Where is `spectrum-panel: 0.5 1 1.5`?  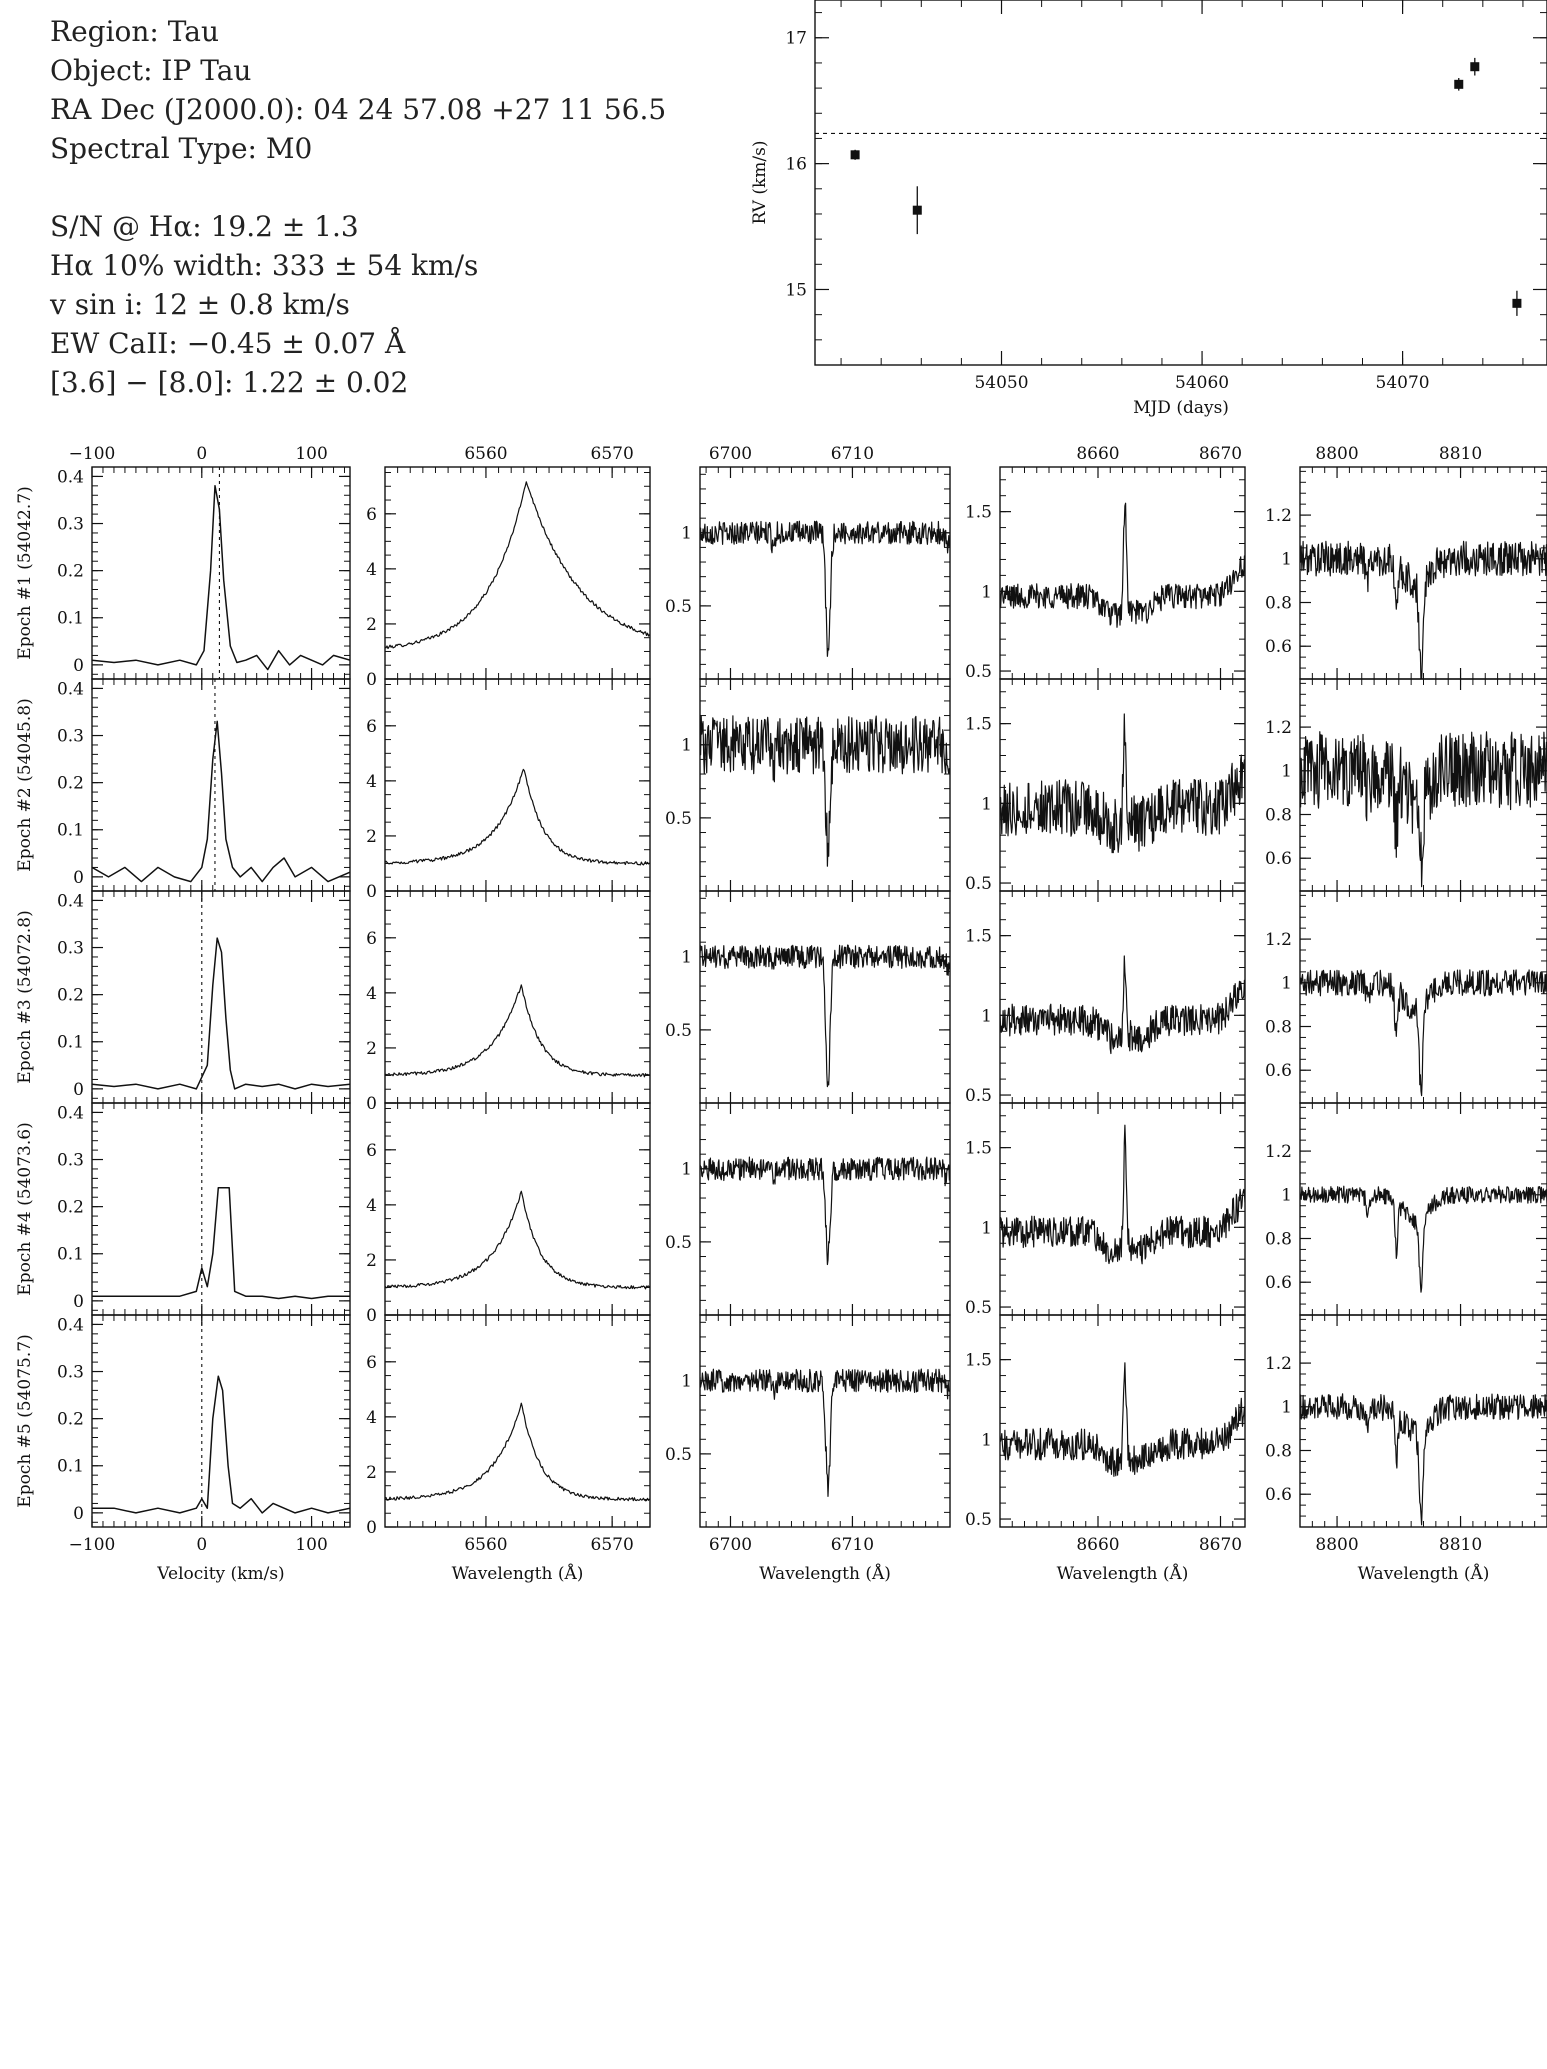 spectrum-panel: 0.5 1 1.5 is located at coordinates (1105, 998).